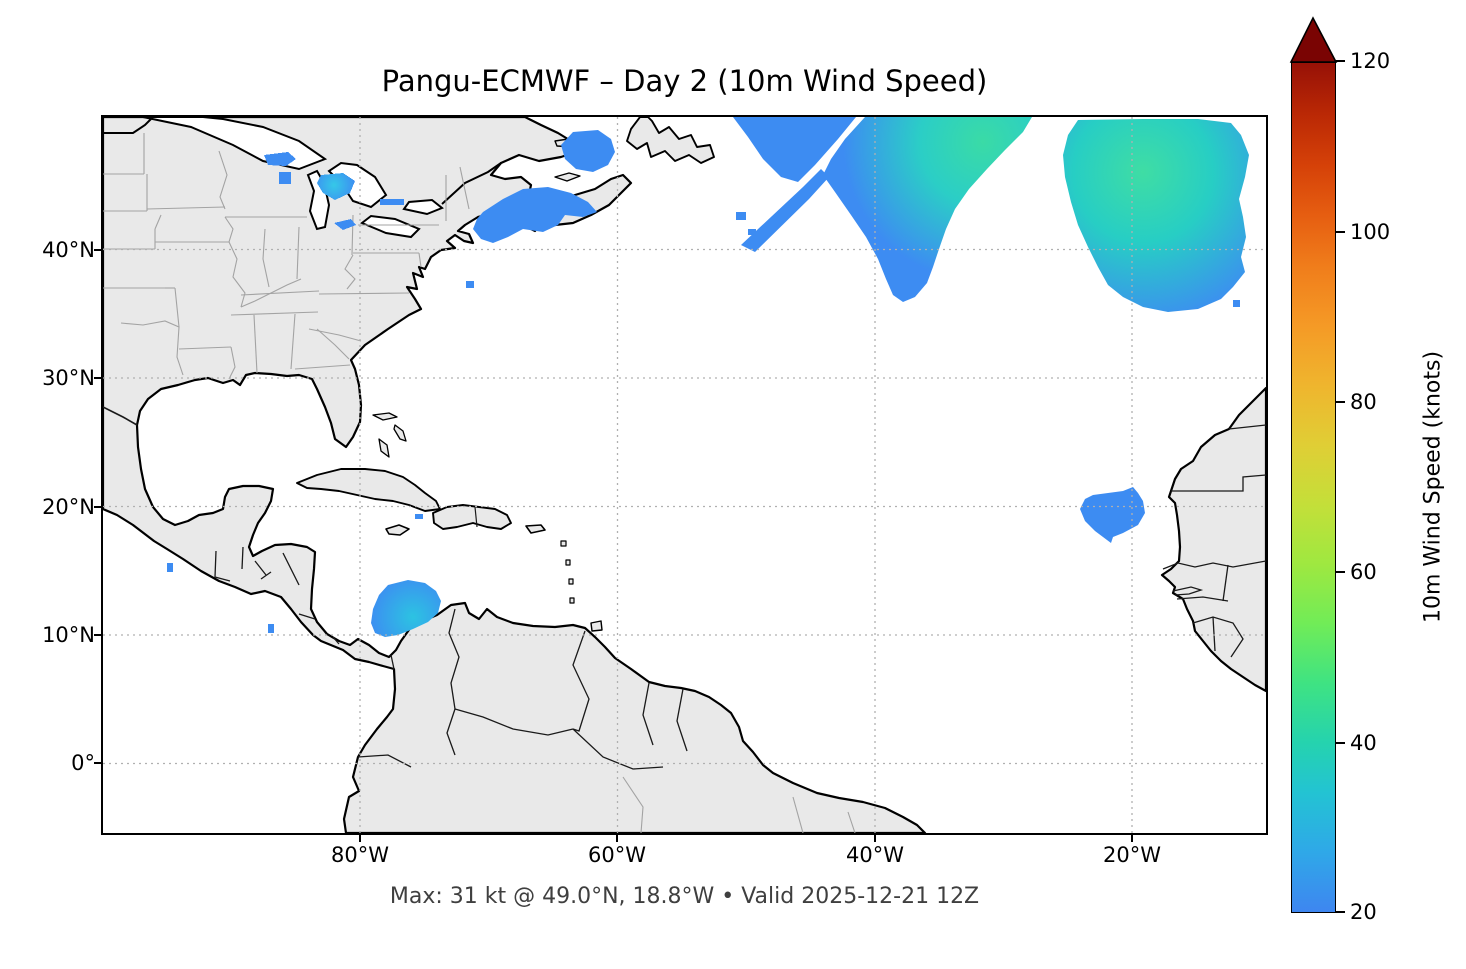  Describe the element at coordinates (68, 635) in the screenshot. I see `y-tick-label: 10°N` at that location.